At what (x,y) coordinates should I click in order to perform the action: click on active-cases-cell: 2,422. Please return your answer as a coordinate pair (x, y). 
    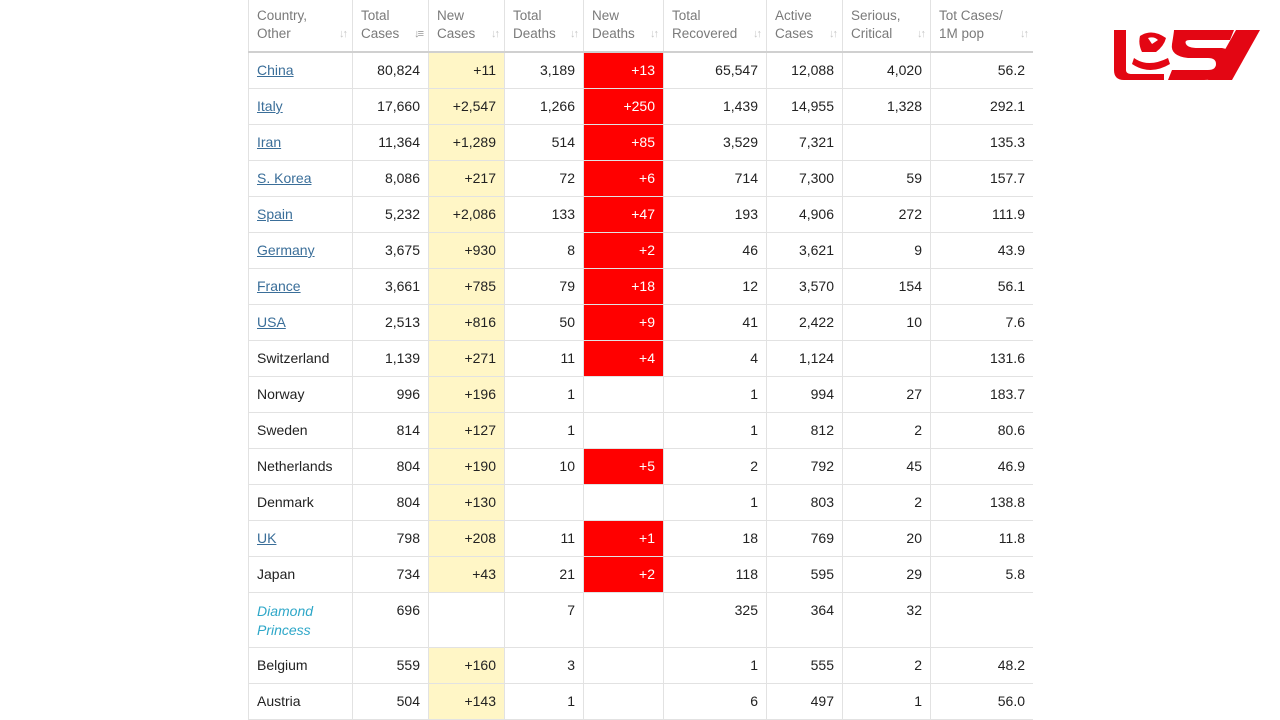
    Looking at the image, I should click on (804, 322).